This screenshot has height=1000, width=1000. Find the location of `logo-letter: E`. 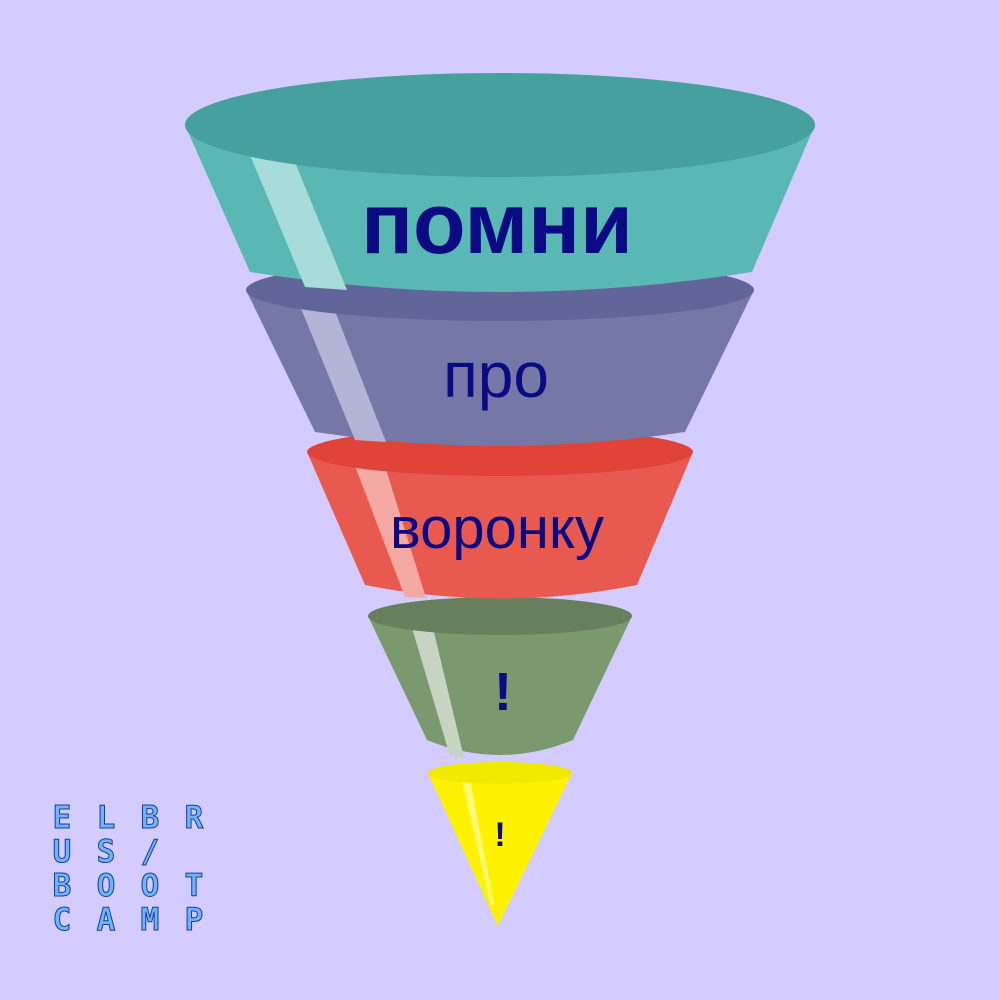

logo-letter: E is located at coordinates (62, 818).